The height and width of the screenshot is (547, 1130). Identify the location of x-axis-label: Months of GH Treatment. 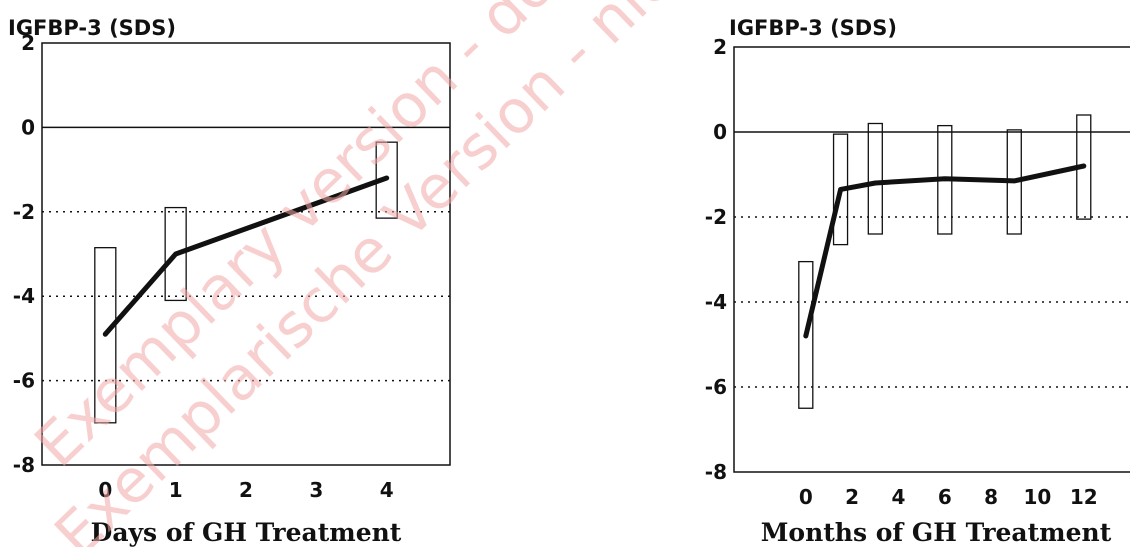
(936, 532).